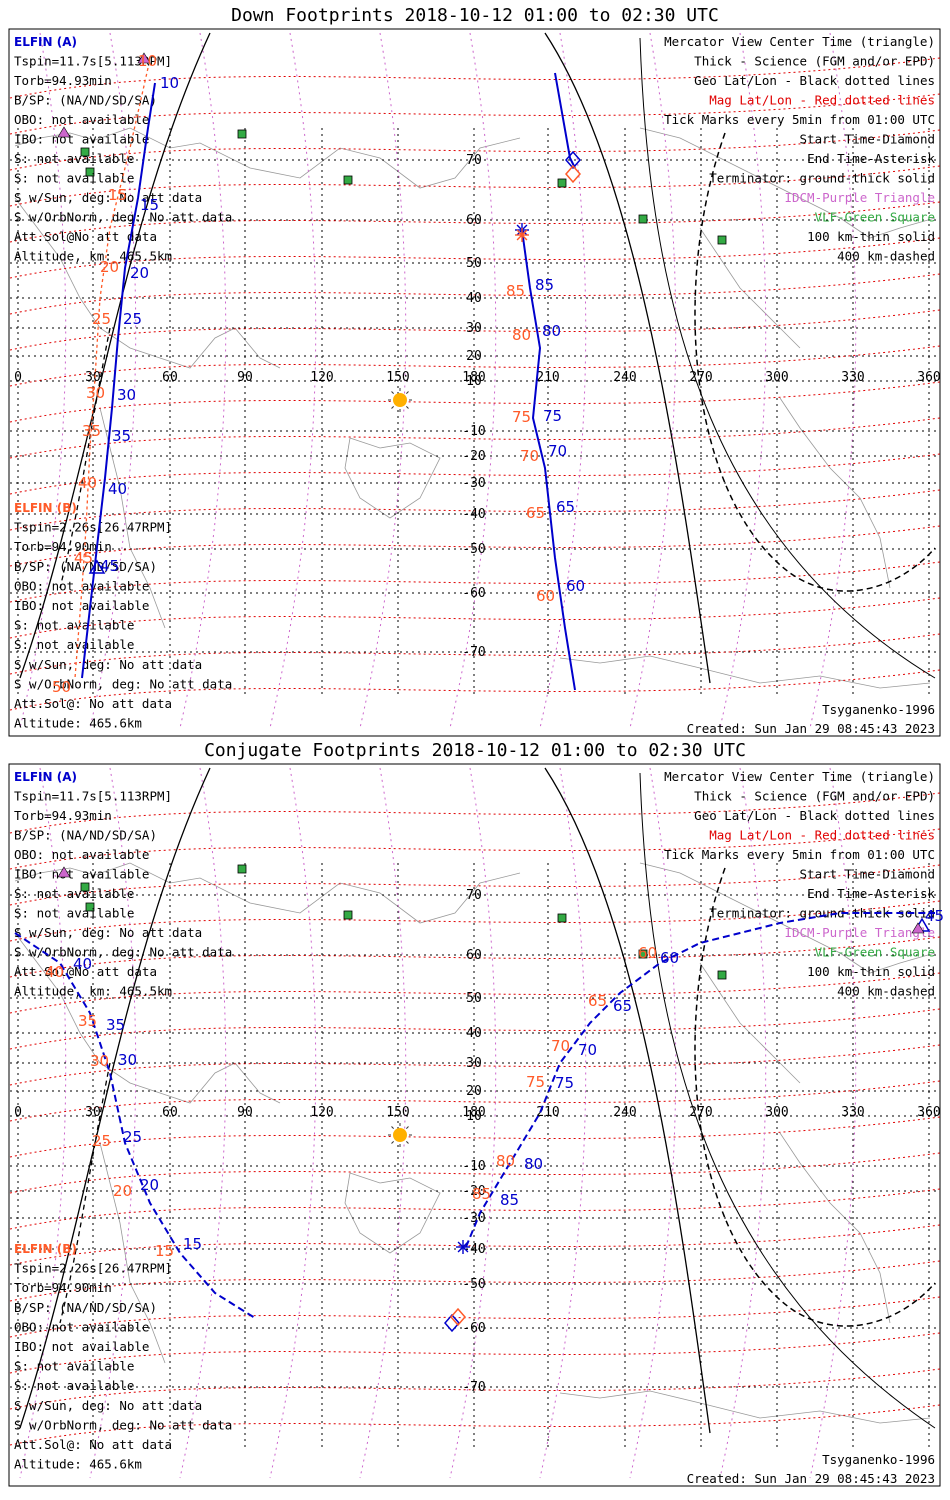 The height and width of the screenshot is (1500, 950). I want to click on elfin-a-info-line: S w/OrbNorm, deg: No att data, so click(123, 952).